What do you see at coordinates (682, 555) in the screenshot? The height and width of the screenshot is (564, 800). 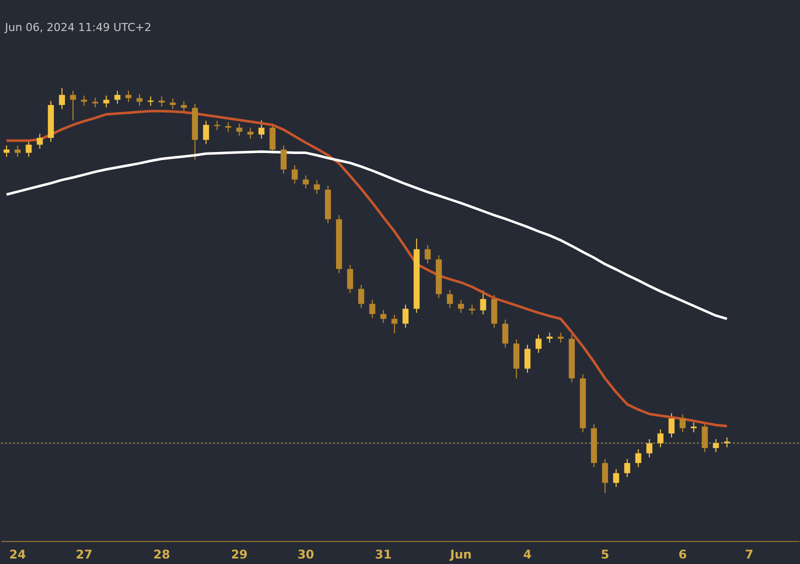 I see `x-tick-label: 6` at bounding box center [682, 555].